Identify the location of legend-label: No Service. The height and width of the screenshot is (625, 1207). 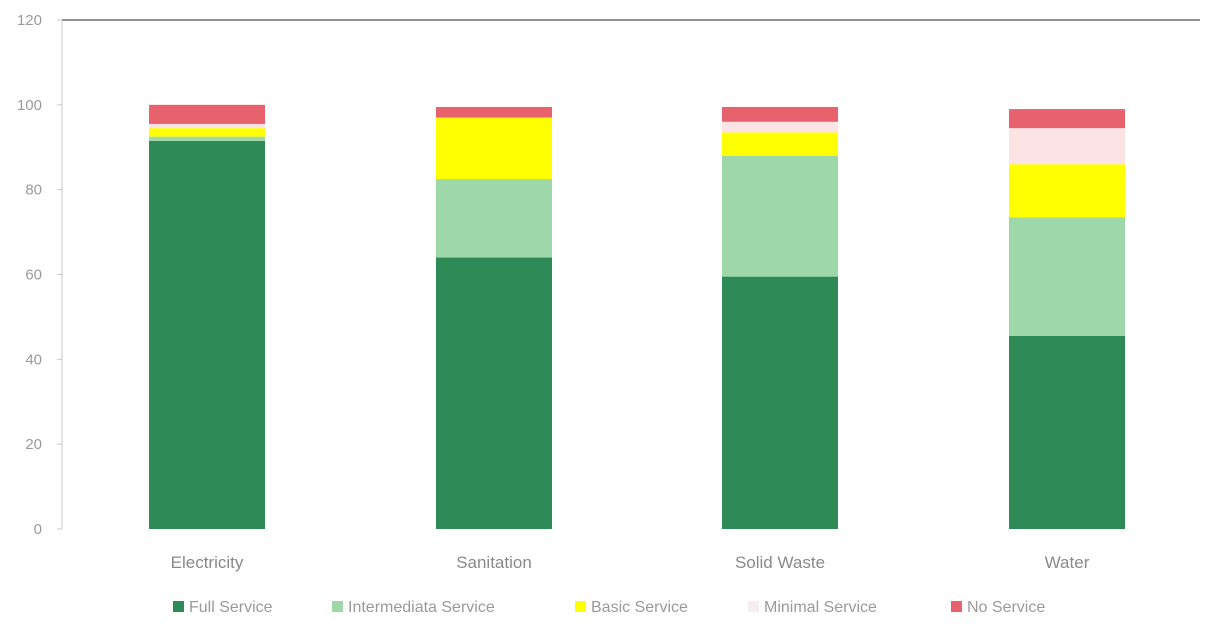
(1006, 607).